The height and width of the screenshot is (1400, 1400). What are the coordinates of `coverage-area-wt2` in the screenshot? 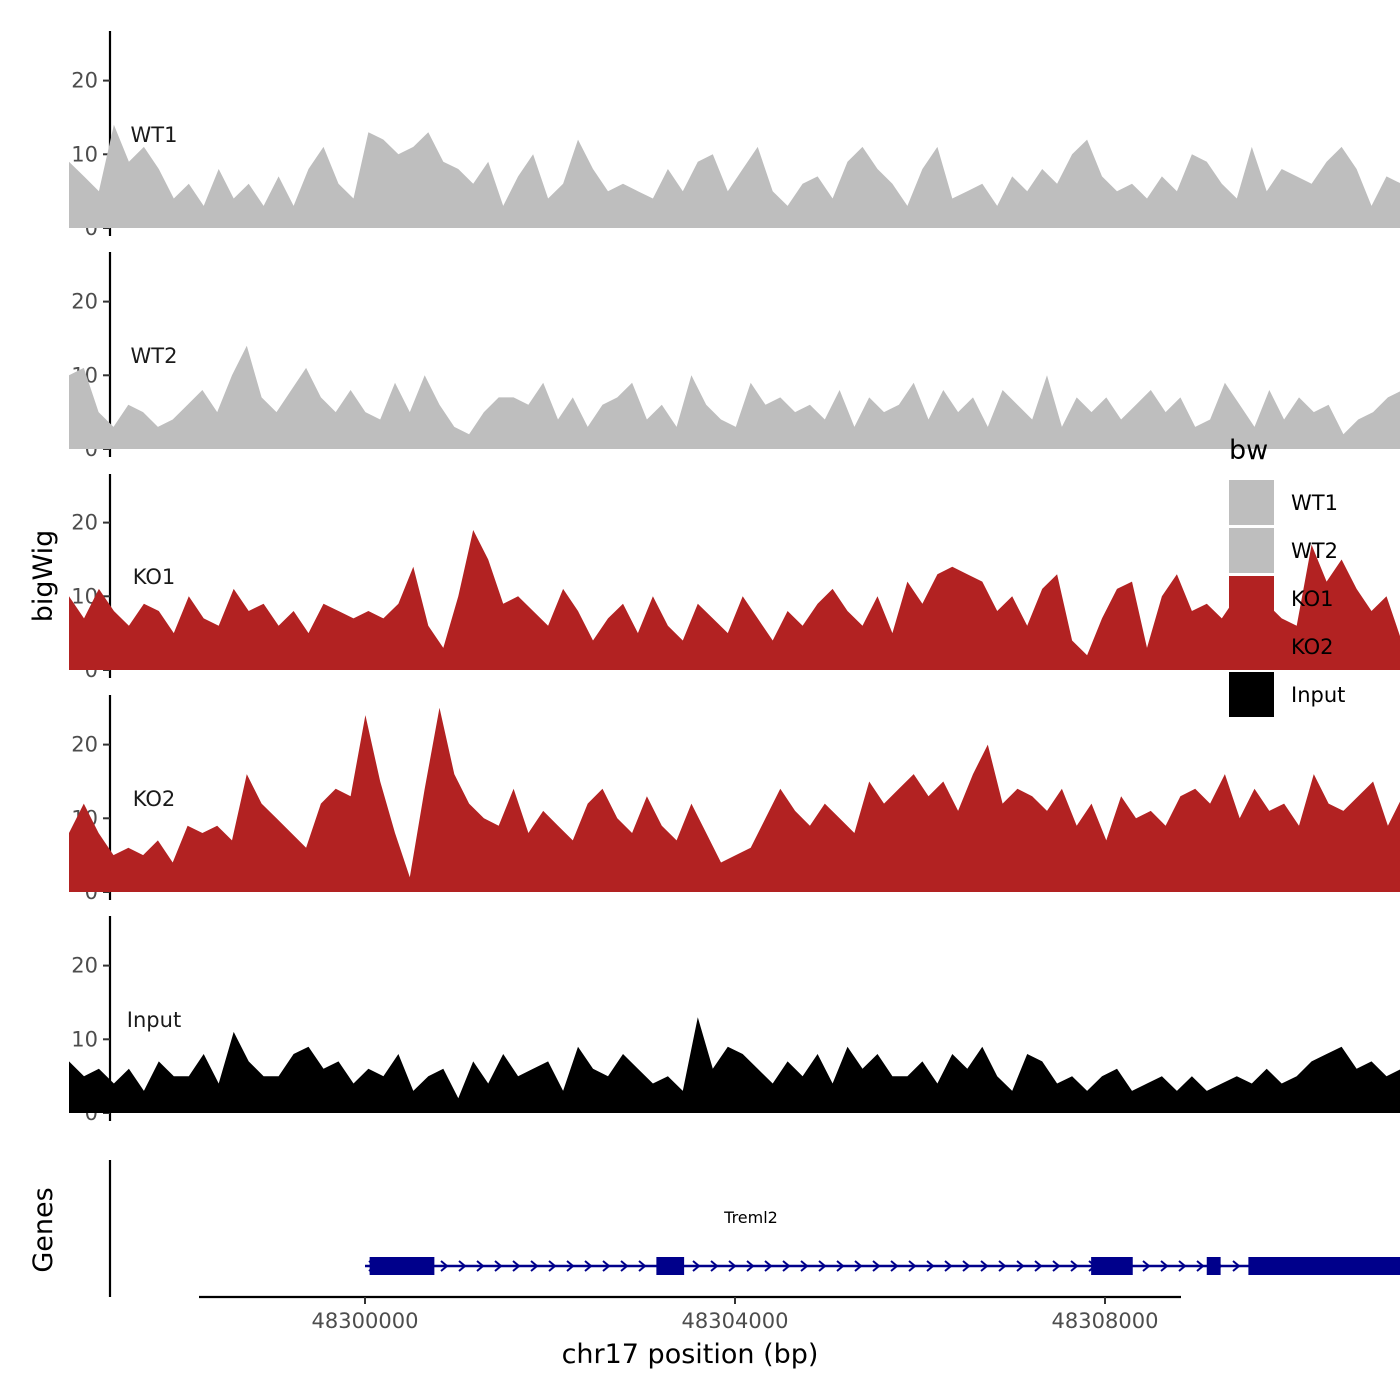 It's located at (734, 397).